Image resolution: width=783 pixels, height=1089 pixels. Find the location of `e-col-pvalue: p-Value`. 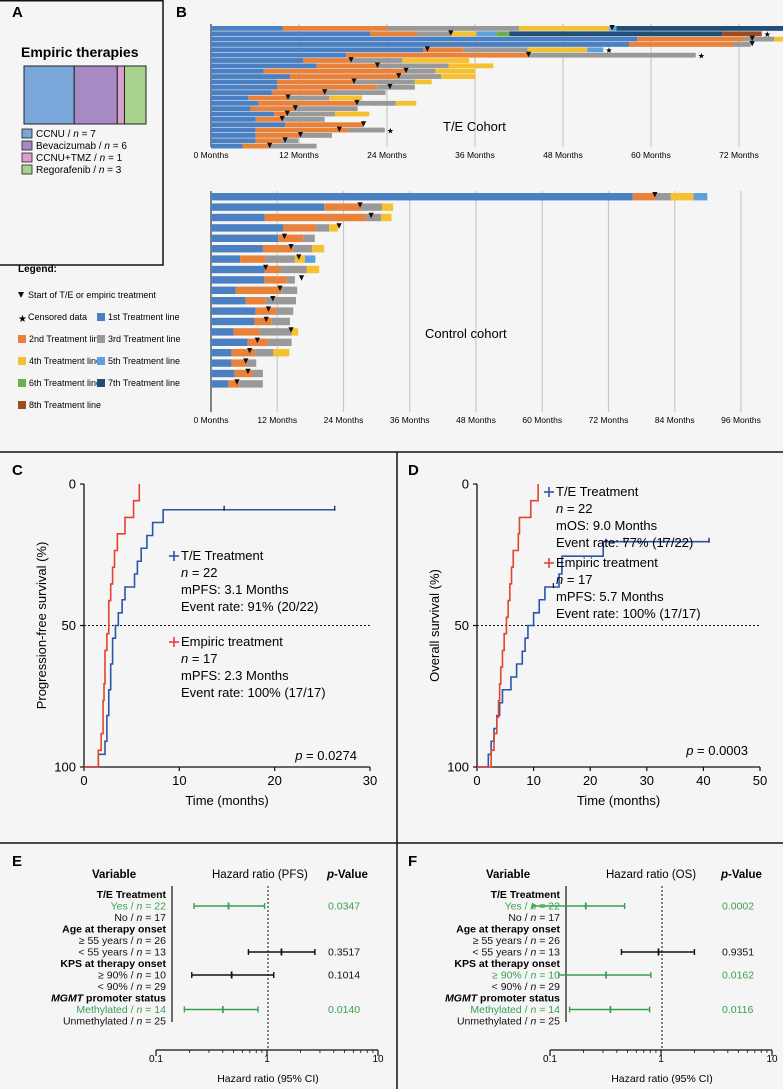

e-col-pvalue: p-Value is located at coordinates (347, 875).